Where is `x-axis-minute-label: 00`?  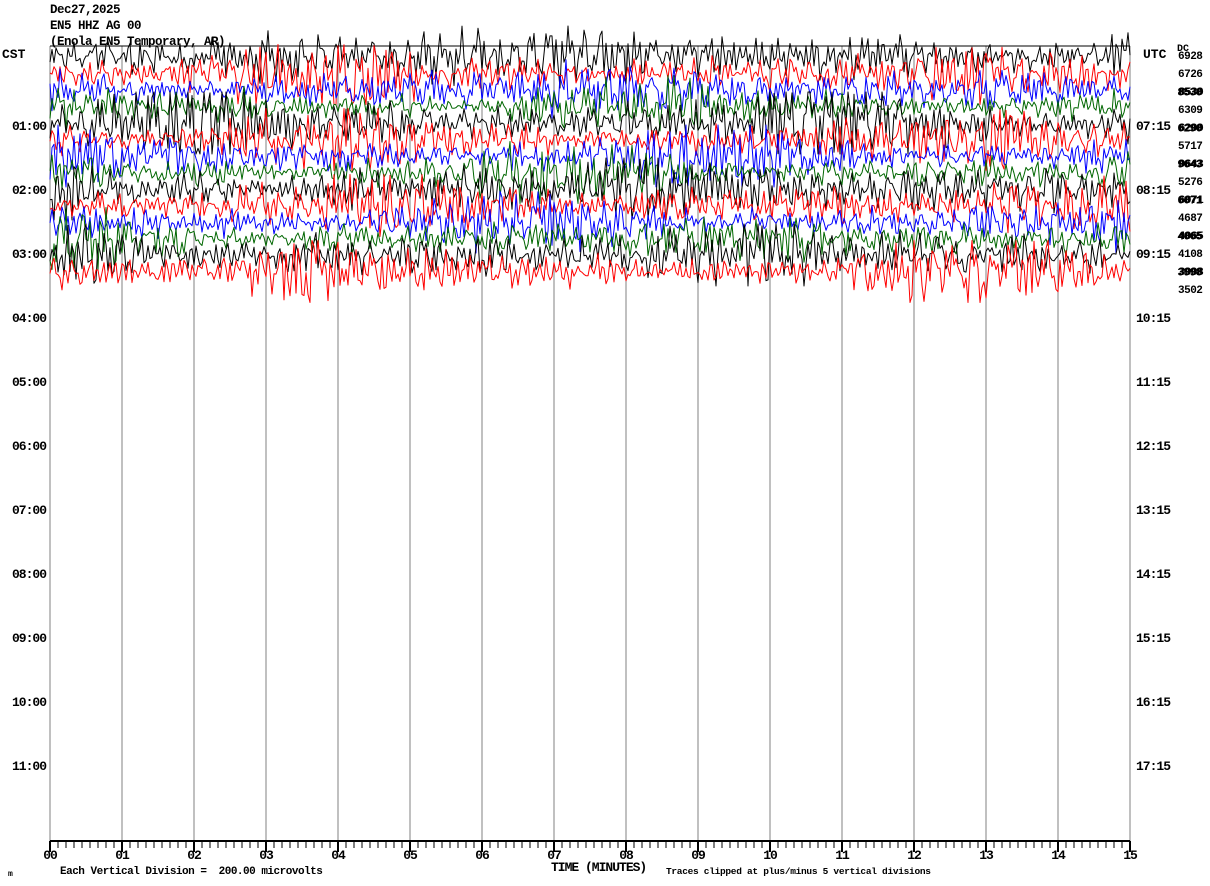
x-axis-minute-label: 00 is located at coordinates (50, 855).